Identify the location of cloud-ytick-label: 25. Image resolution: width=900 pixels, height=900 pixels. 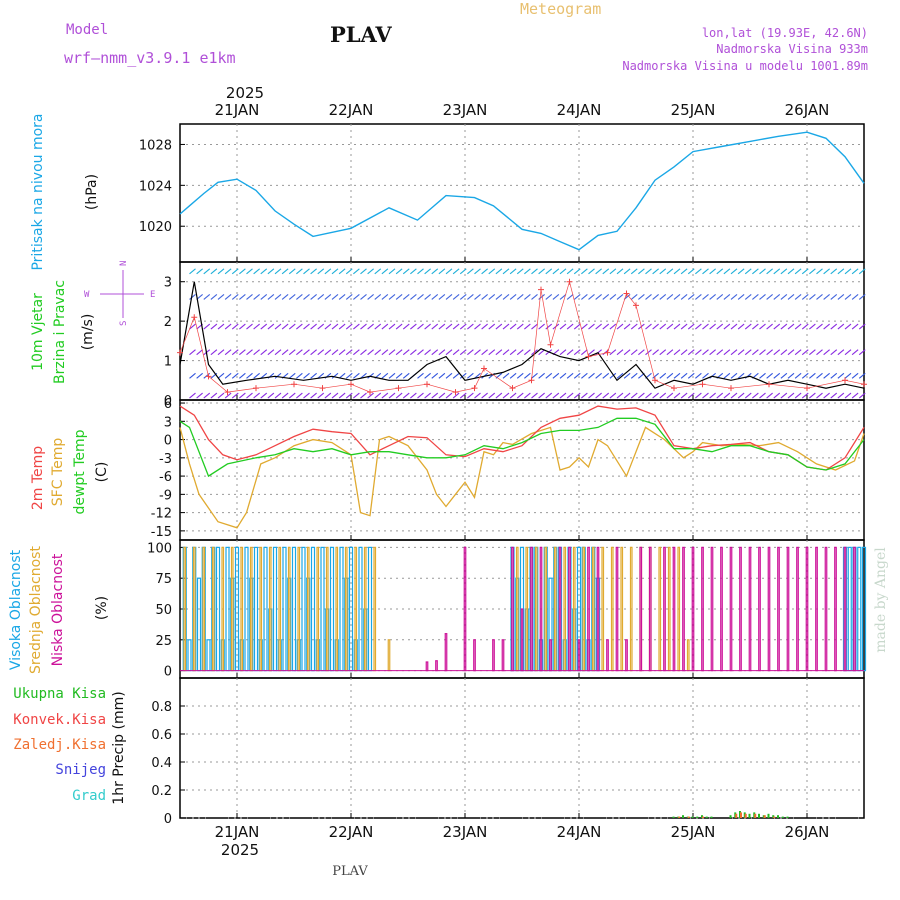
(163, 641).